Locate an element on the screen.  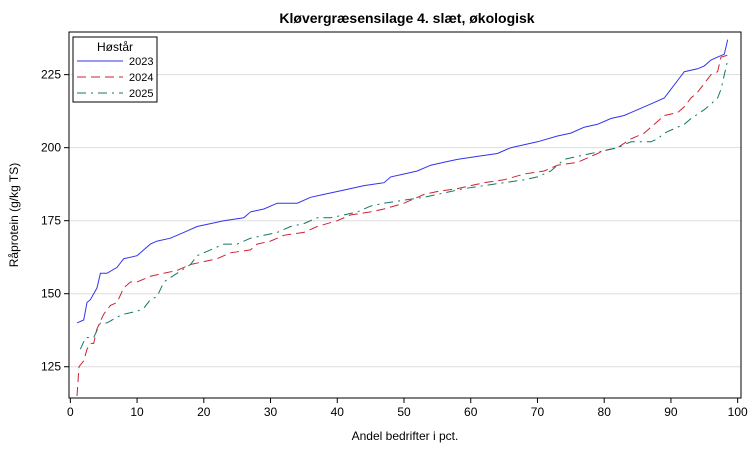
x-axis: 0 10 20 30 40 50 60 70 80 90 100 is located at coordinates (407, 408).